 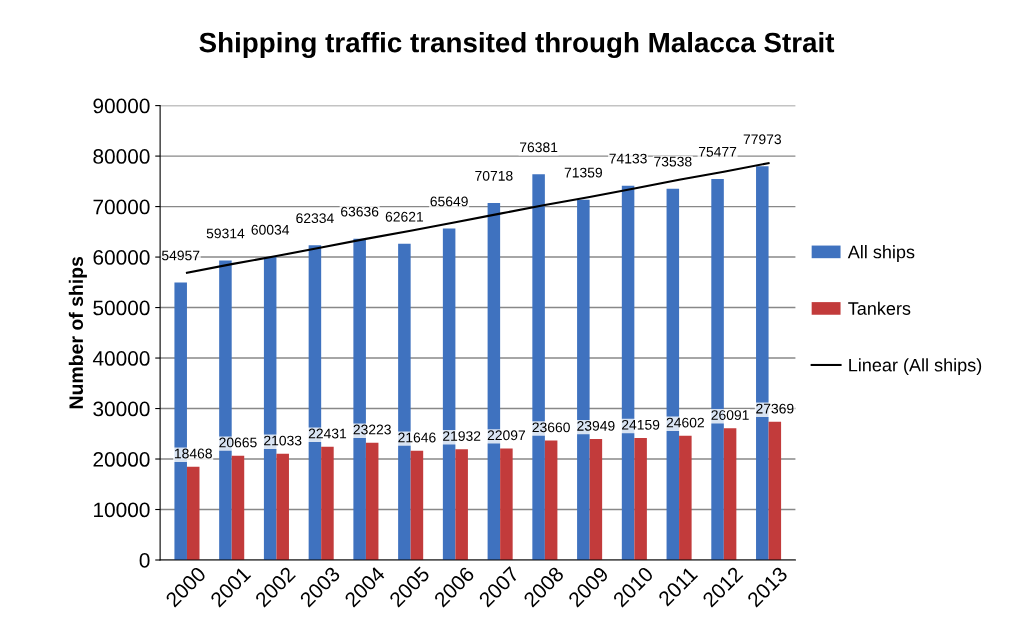 I want to click on chart-title: Shipping traffic transited through Malacca Strait, so click(x=517, y=45).